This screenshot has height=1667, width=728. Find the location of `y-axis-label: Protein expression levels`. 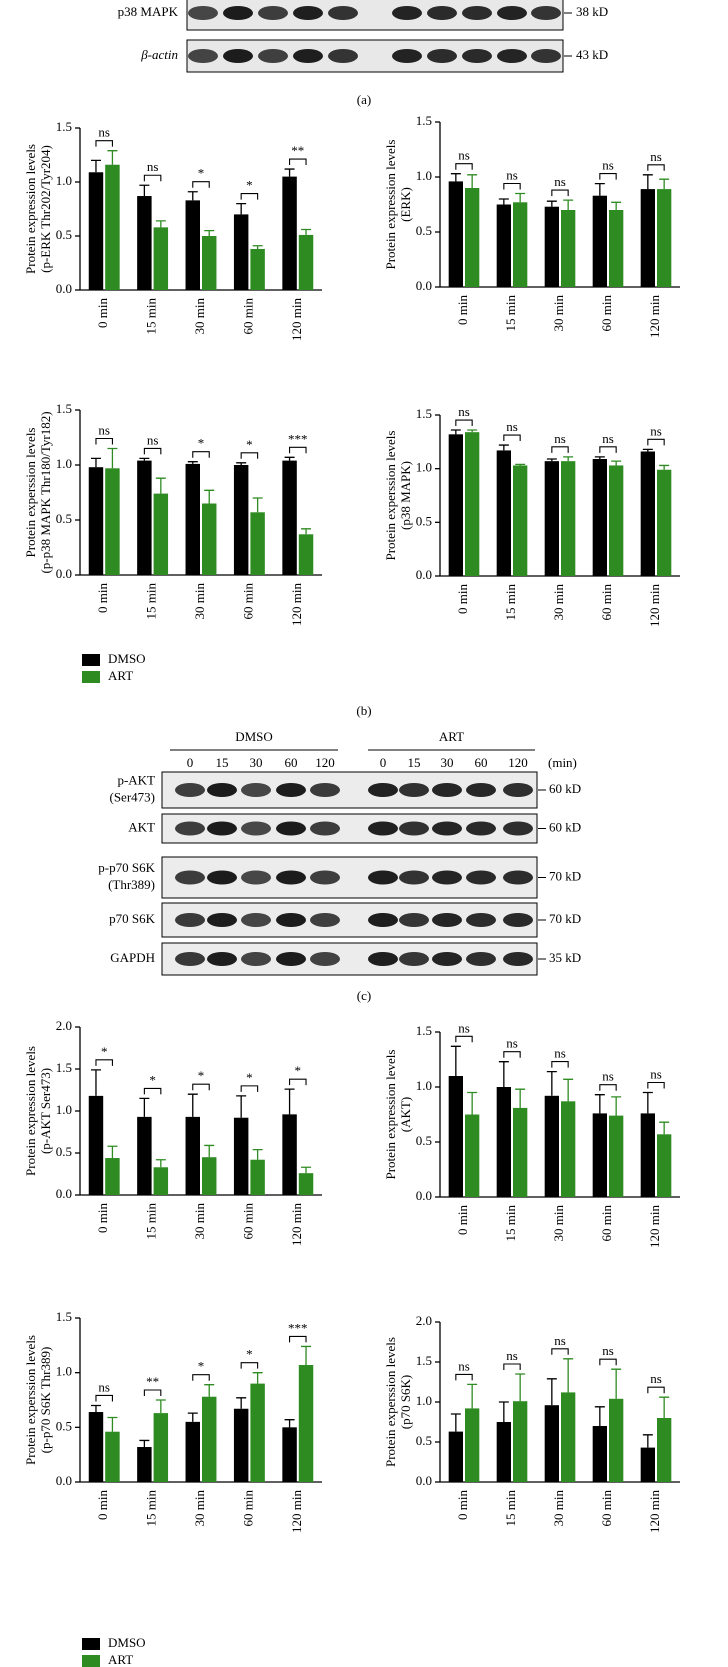

y-axis-label: Protein expression levels is located at coordinates (390, 1115).